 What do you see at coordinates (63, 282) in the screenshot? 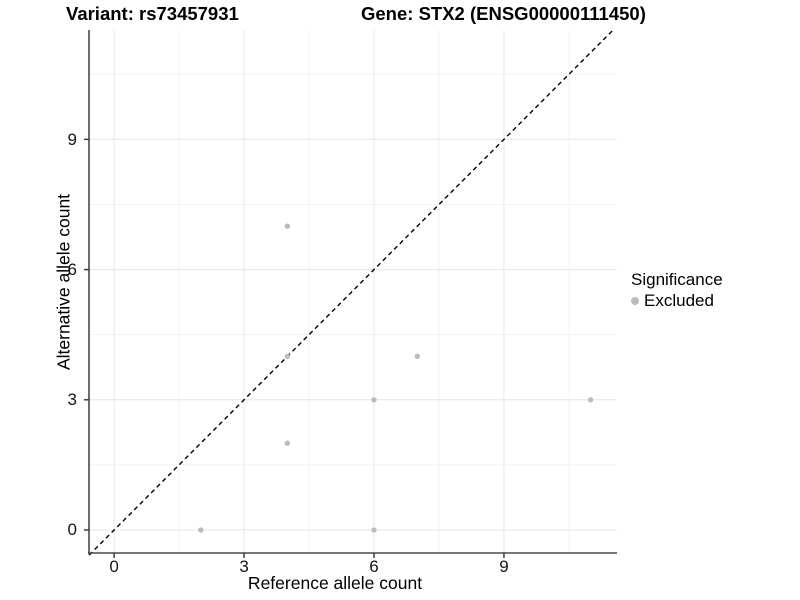
I see `y-axis-title: Alternative allele count` at bounding box center [63, 282].